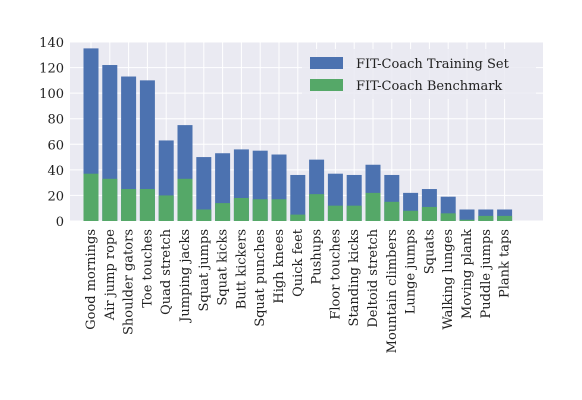 This screenshot has width=582, height=400. What do you see at coordinates (166, 271) in the screenshot?
I see `x-category-label: Quad stretch` at bounding box center [166, 271].